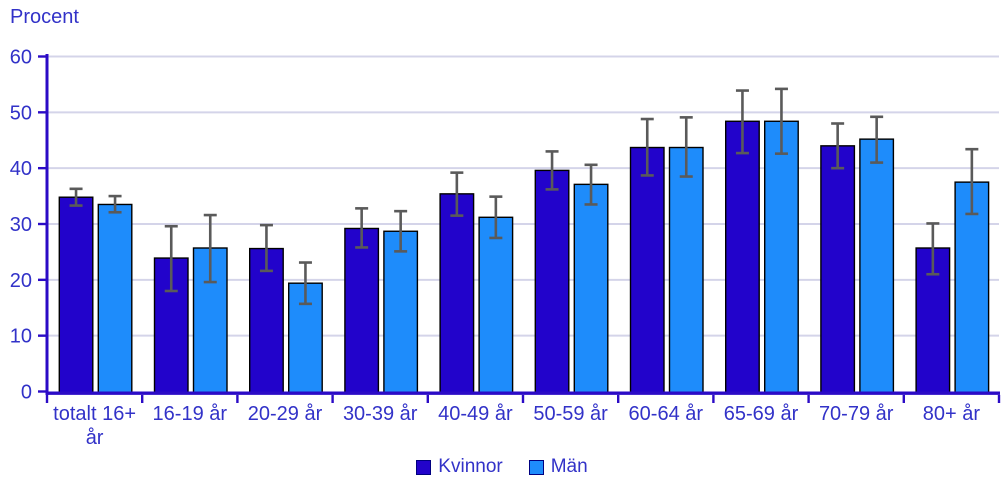 The height and width of the screenshot is (503, 1004). Describe the element at coordinates (952, 414) in the screenshot. I see `category-label: 80+ år` at that location.